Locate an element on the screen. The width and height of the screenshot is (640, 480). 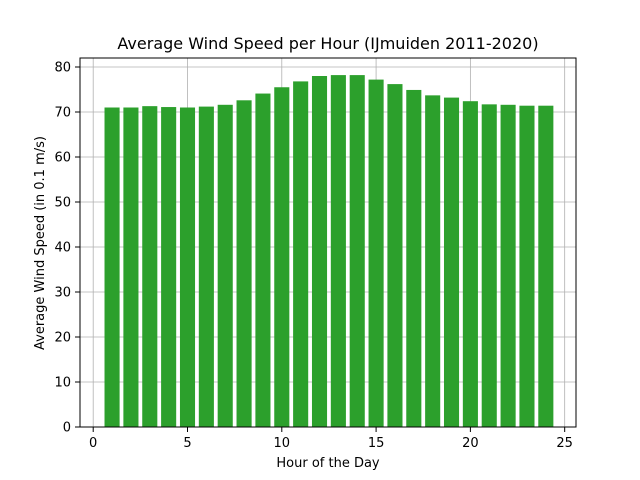
y-axis-label: Average Wind Speed (in 0.1 m/s) is located at coordinates (40, 243).